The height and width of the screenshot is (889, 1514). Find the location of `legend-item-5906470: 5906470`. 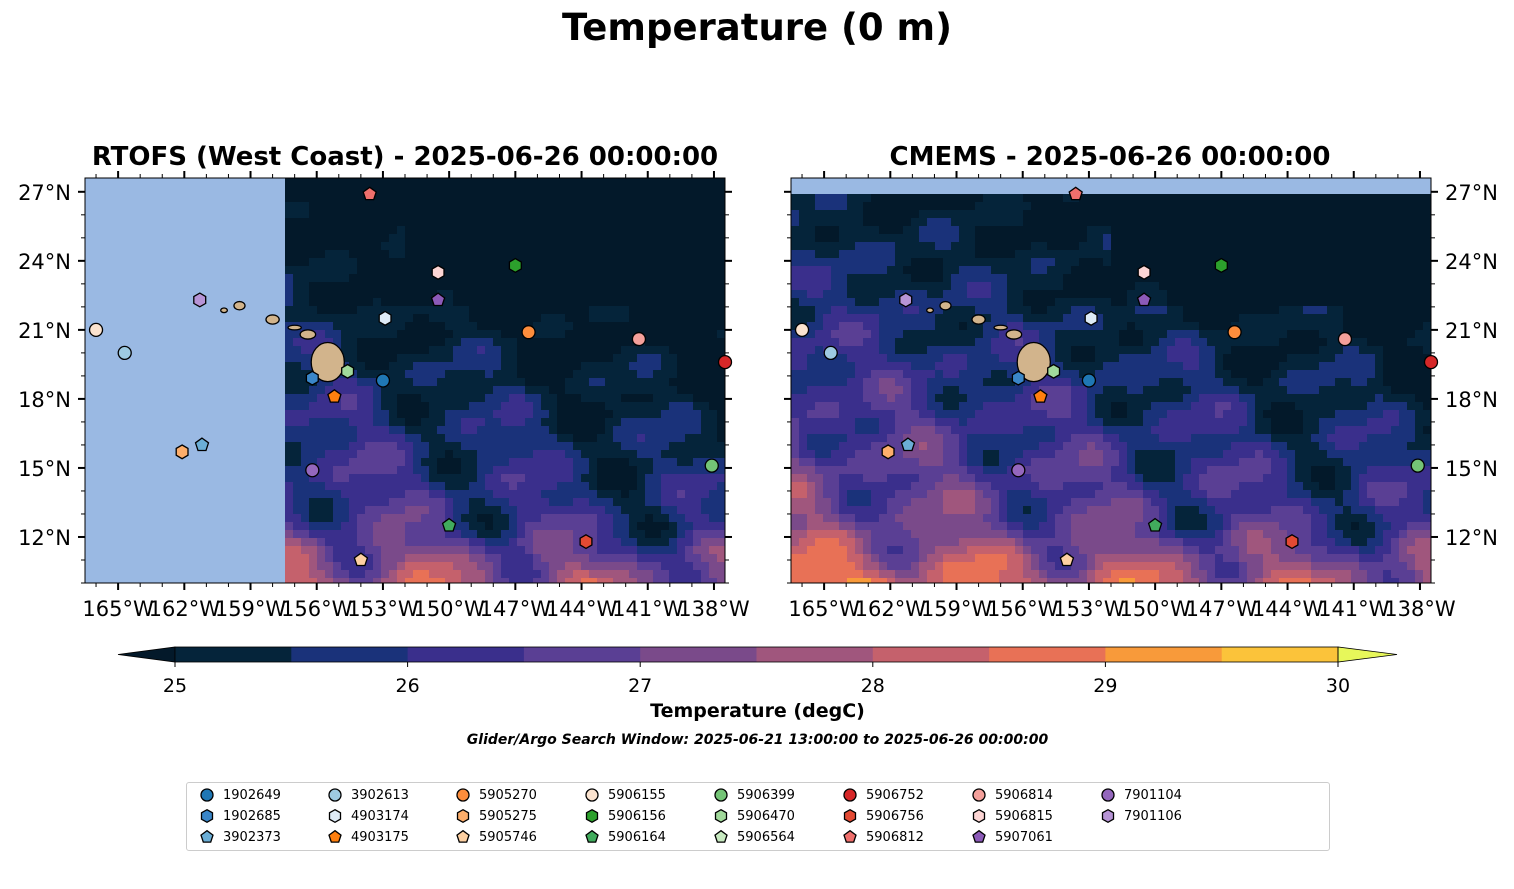

legend-item-5906470: 5906470 is located at coordinates (754, 816).